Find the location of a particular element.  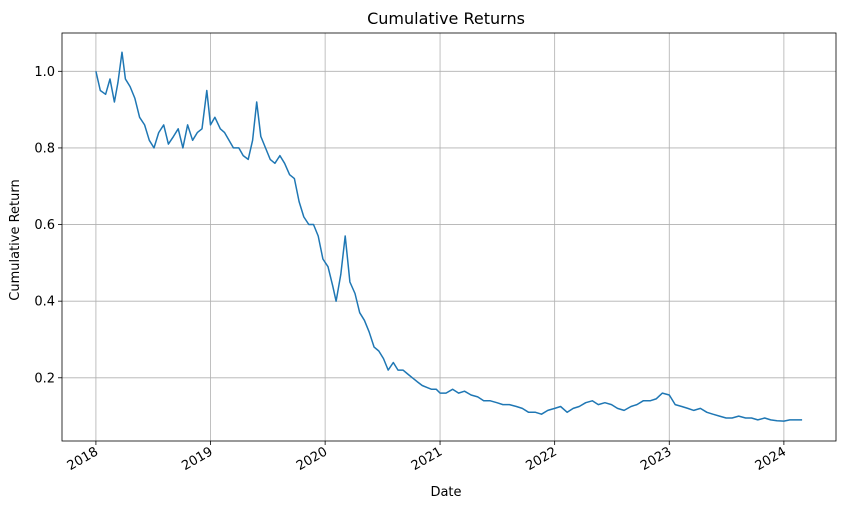

y-tick-label: 0.6 is located at coordinates (44, 225).